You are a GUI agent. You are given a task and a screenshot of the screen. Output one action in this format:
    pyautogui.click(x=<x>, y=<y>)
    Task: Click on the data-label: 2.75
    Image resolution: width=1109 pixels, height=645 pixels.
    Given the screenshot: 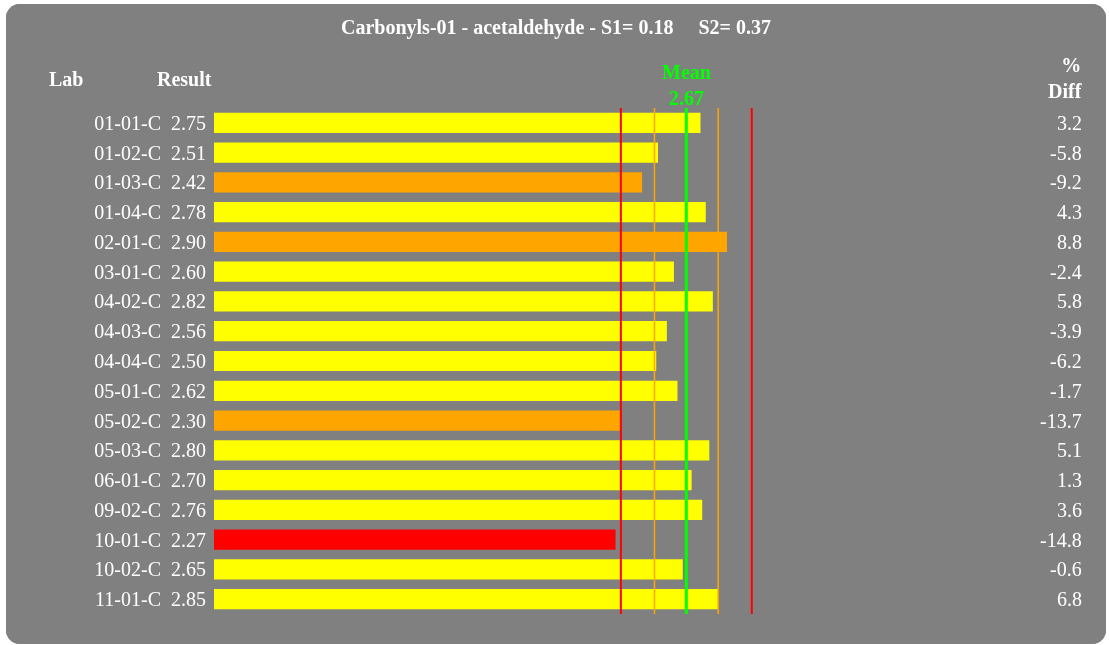 What is the action you would take?
    pyautogui.click(x=188, y=123)
    